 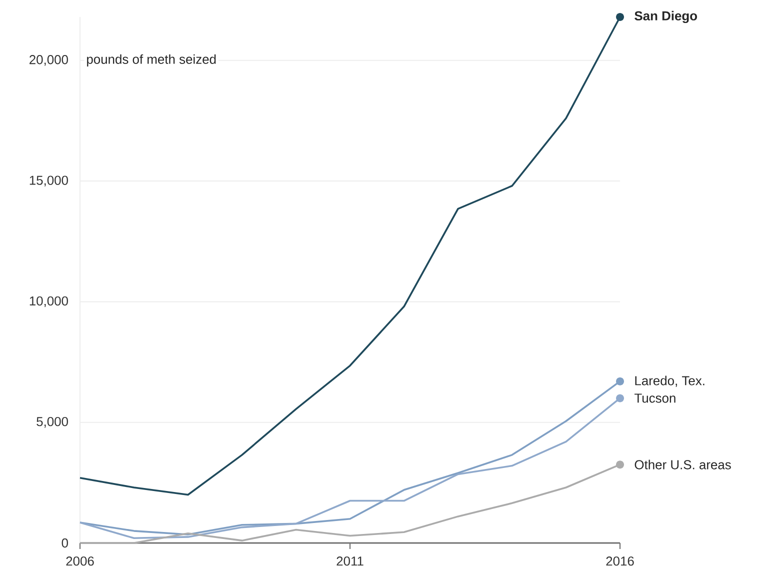 What do you see at coordinates (65, 543) in the screenshot?
I see `y-tick-label: 0` at bounding box center [65, 543].